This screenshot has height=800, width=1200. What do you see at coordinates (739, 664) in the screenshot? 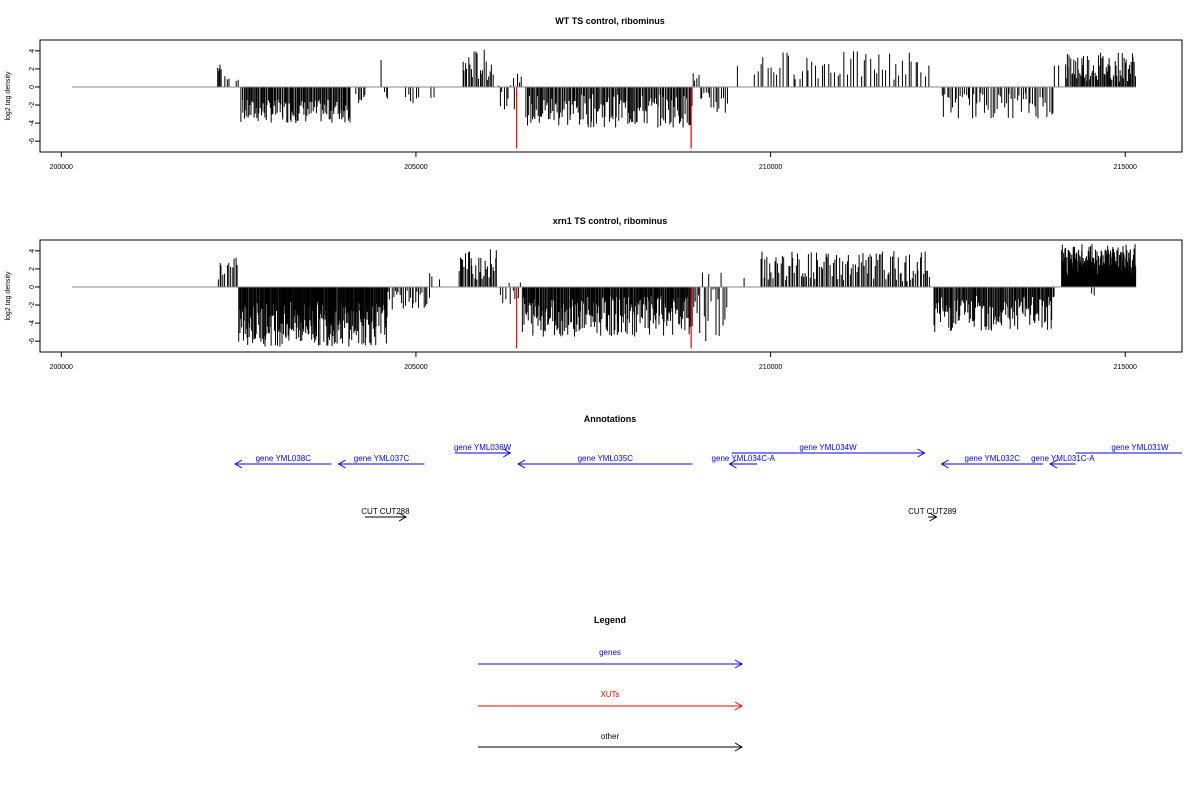
I see `legend-arrowhead-genes` at bounding box center [739, 664].